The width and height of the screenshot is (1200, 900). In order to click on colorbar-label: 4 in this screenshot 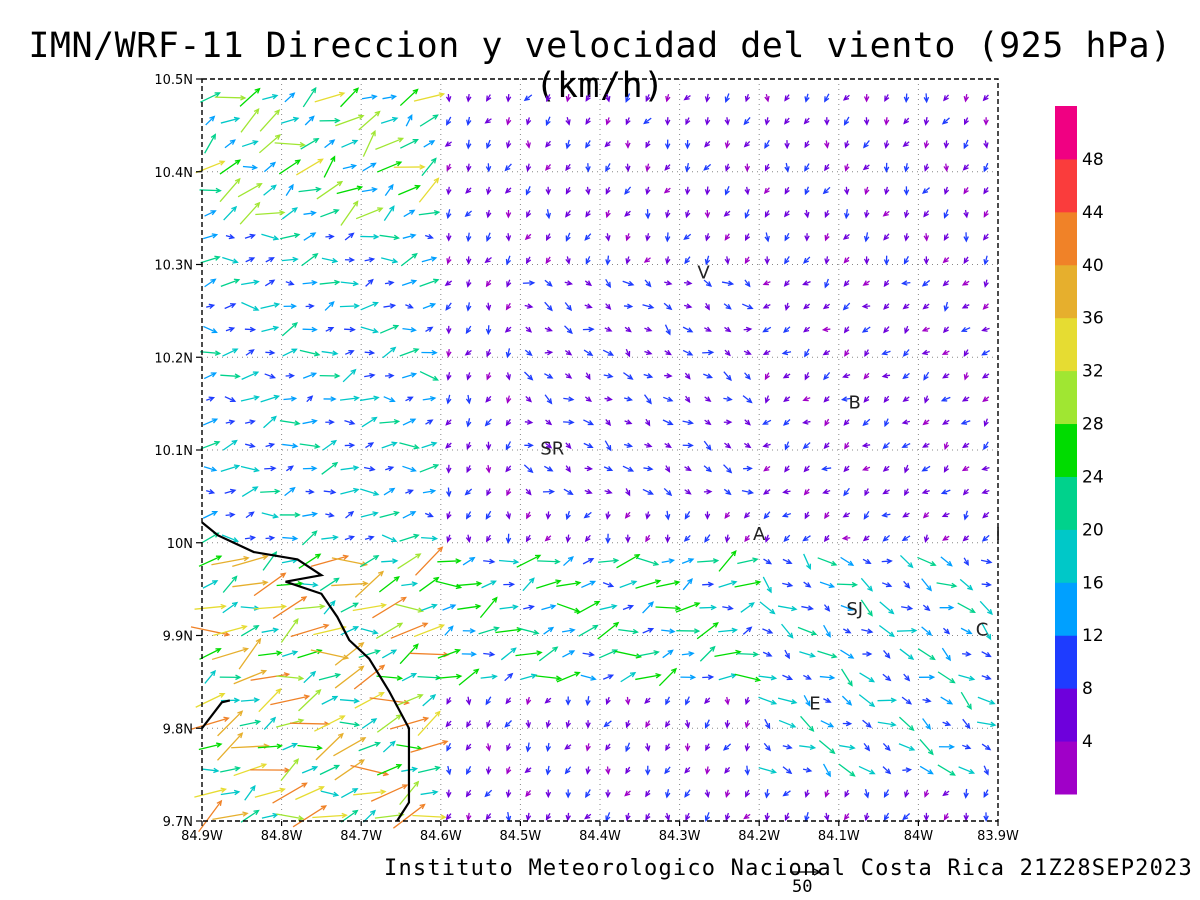, I will do `click(1087, 742)`.